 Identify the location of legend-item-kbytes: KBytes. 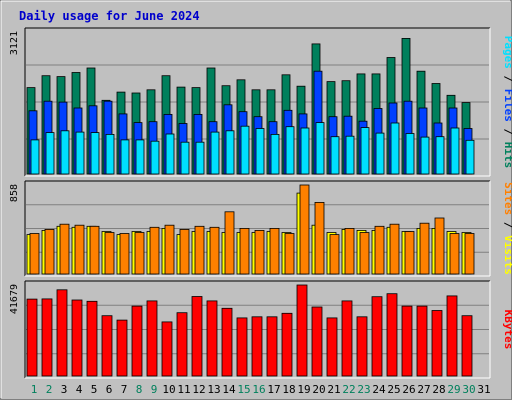
(507, 330).